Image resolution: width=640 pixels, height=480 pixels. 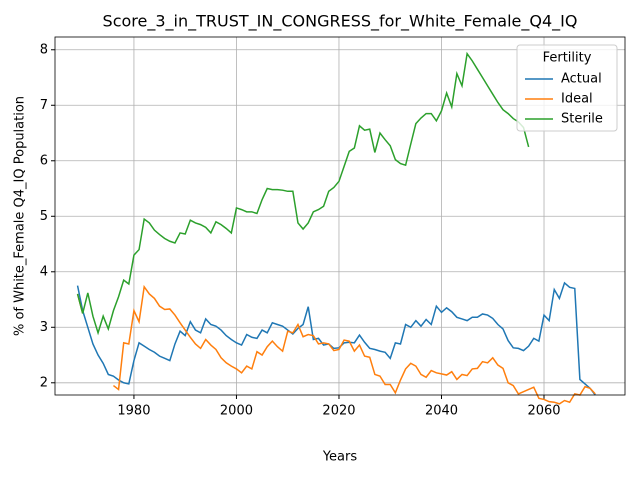 I want to click on y-tick-label: 3, so click(x=44, y=327).